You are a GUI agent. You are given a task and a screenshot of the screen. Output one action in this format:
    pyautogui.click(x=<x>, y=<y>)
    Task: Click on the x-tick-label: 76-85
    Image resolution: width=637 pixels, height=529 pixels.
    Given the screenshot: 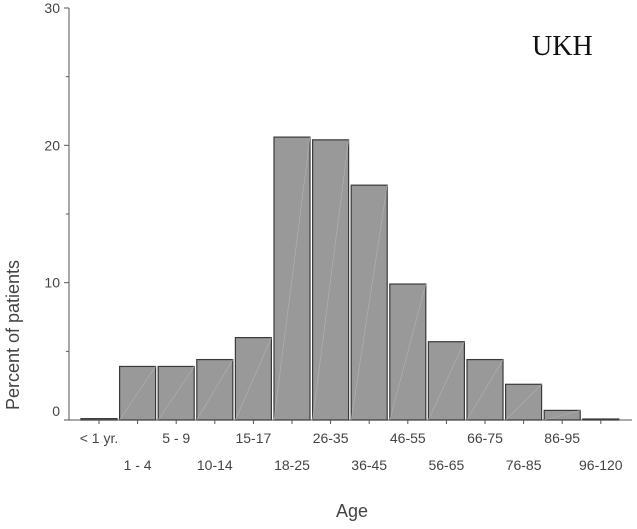 What is the action you would take?
    pyautogui.click(x=524, y=465)
    